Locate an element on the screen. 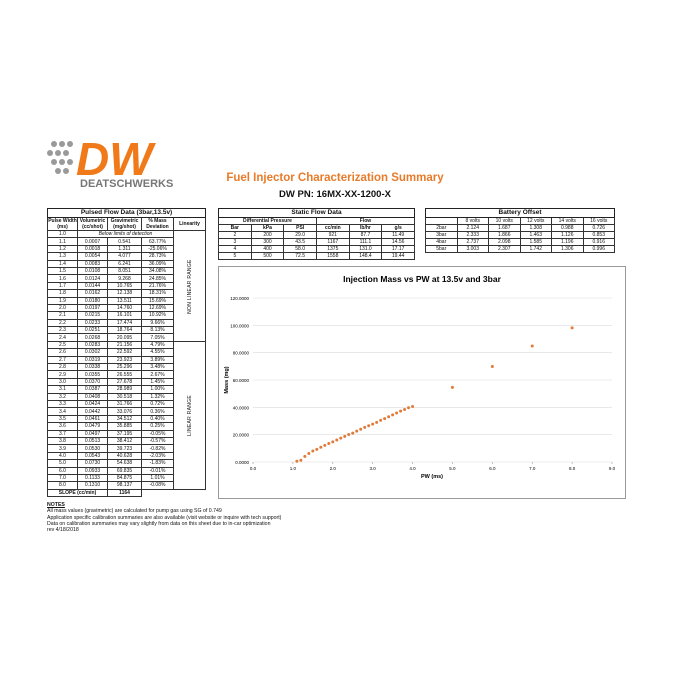 This screenshot has width=700, height=700. table-cell: 1.7 is located at coordinates (62, 286).